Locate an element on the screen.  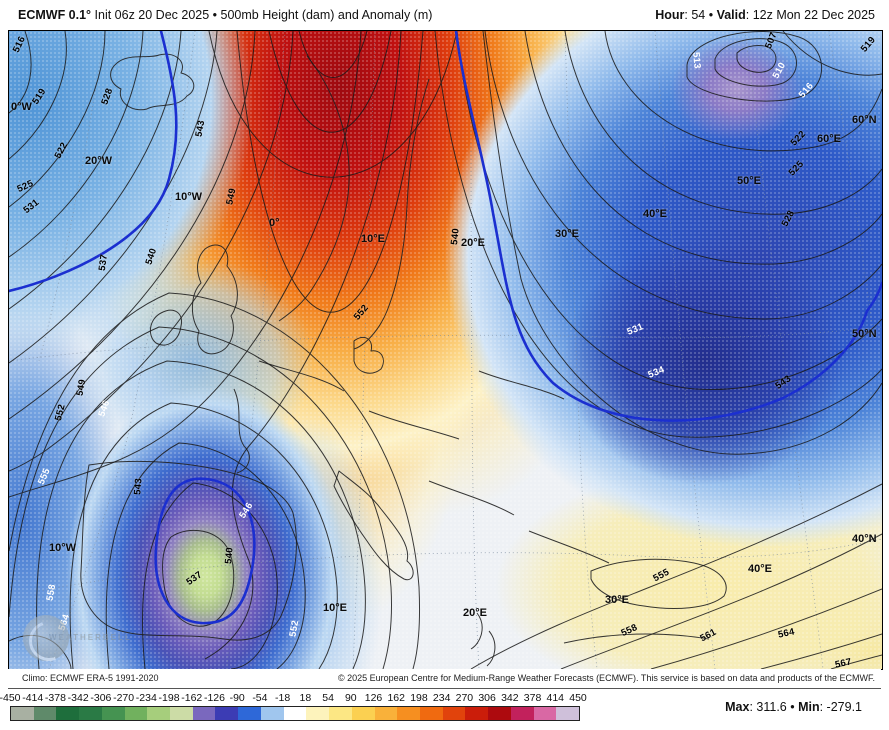
hour-value: : 54 • is located at coordinates (700, 15).